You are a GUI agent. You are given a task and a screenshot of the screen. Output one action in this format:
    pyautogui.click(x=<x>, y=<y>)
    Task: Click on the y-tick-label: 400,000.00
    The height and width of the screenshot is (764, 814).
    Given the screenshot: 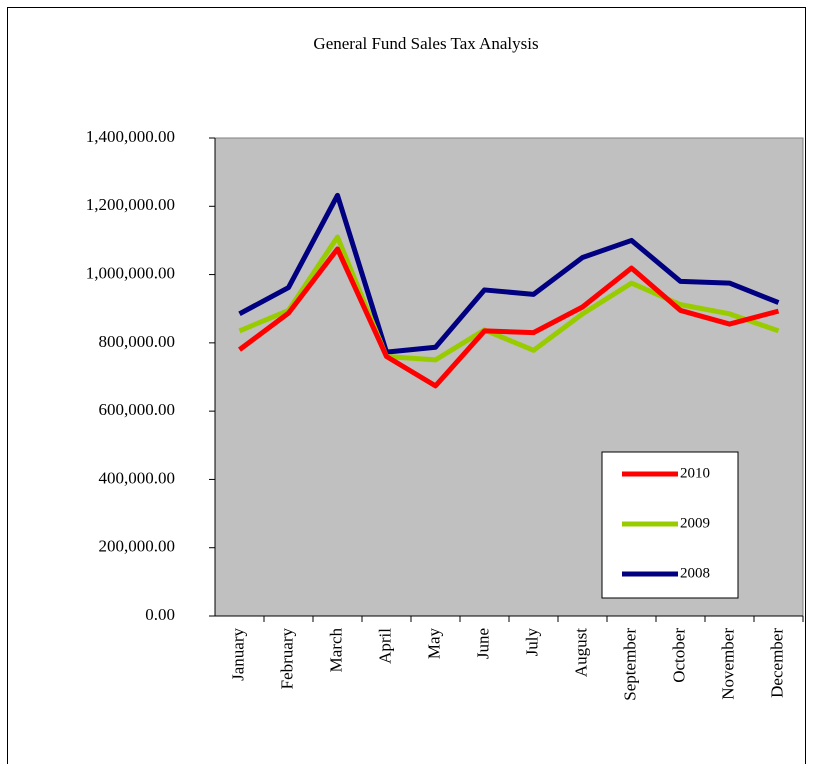 What is the action you would take?
    pyautogui.click(x=137, y=477)
    